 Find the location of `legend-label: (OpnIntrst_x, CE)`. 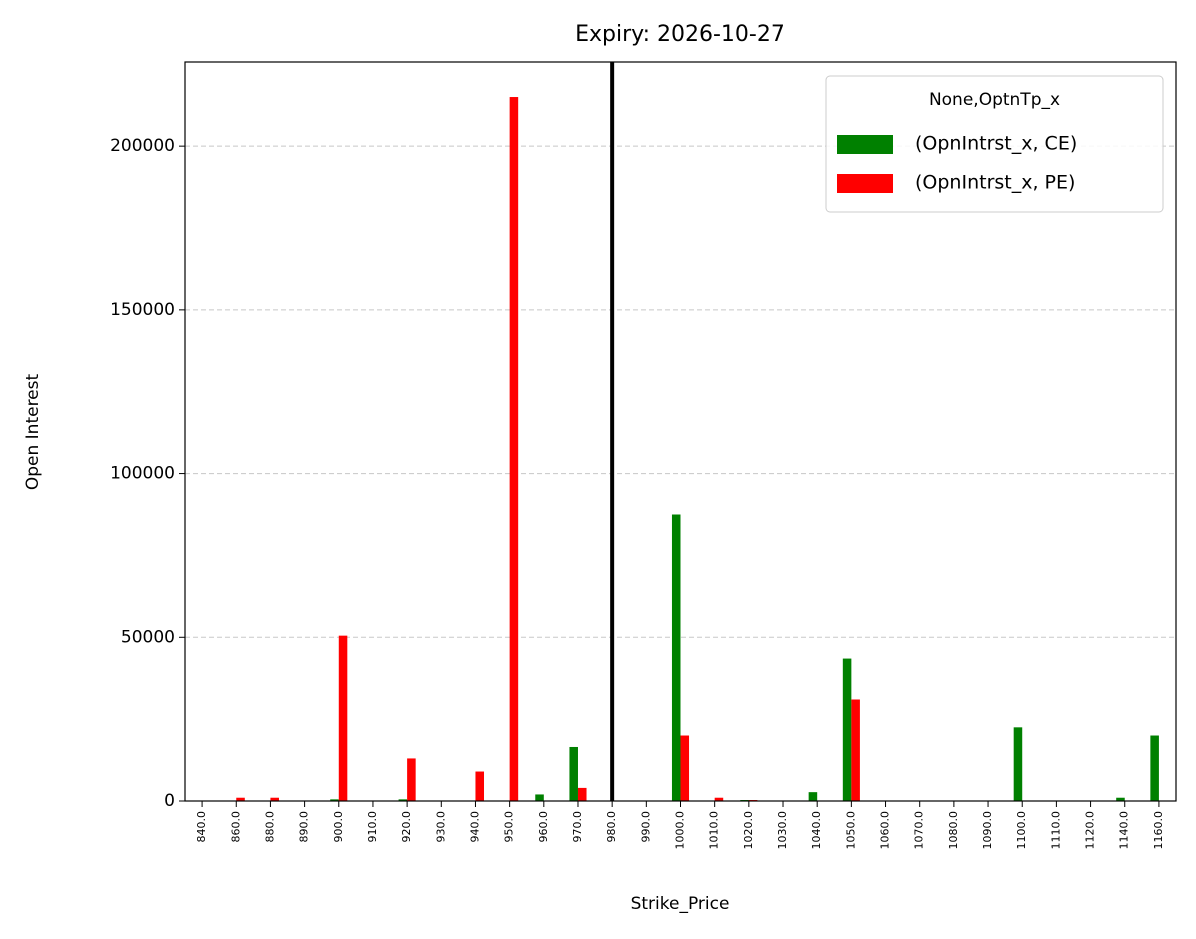

legend-label: (OpnIntrst_x, CE) is located at coordinates (996, 144).